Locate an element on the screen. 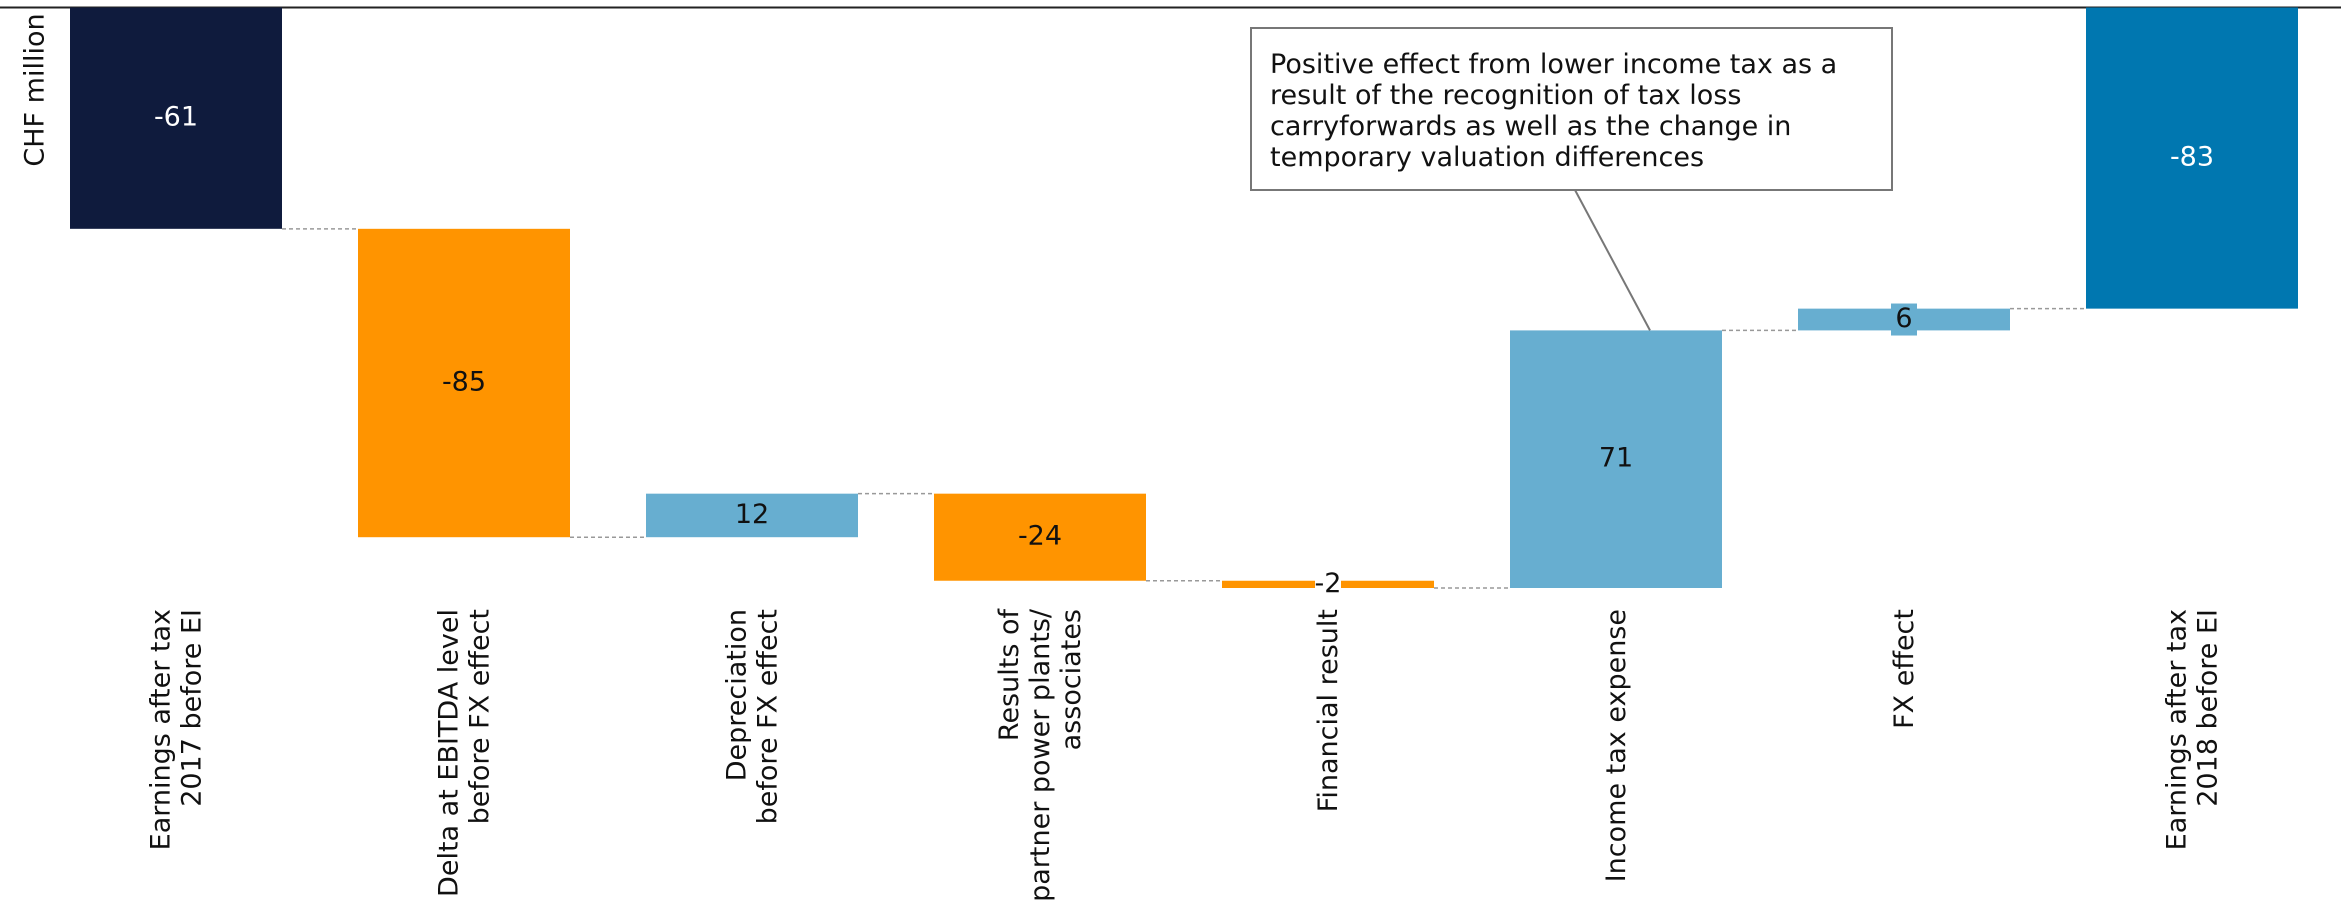 The image size is (2341, 908). x-tick-label-line: 2017 before EI is located at coordinates (192, 708).